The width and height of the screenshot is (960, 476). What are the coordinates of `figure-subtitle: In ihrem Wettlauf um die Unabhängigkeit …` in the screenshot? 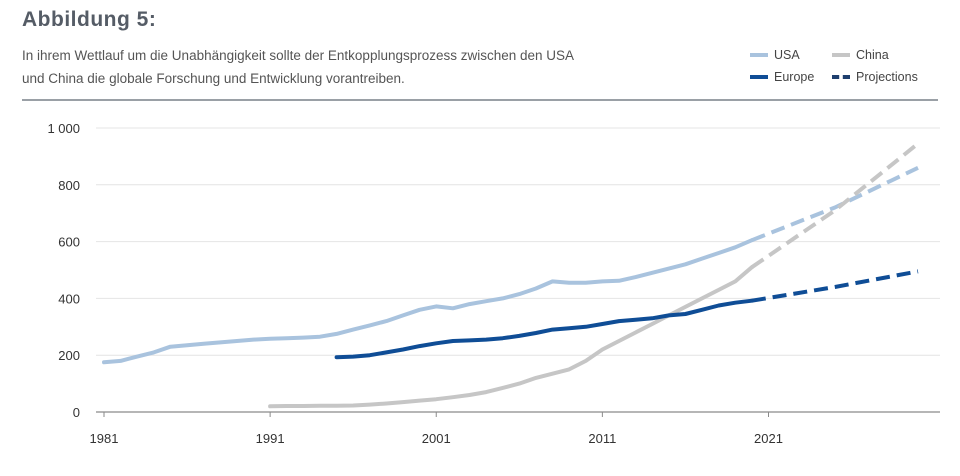 It's located at (362, 67).